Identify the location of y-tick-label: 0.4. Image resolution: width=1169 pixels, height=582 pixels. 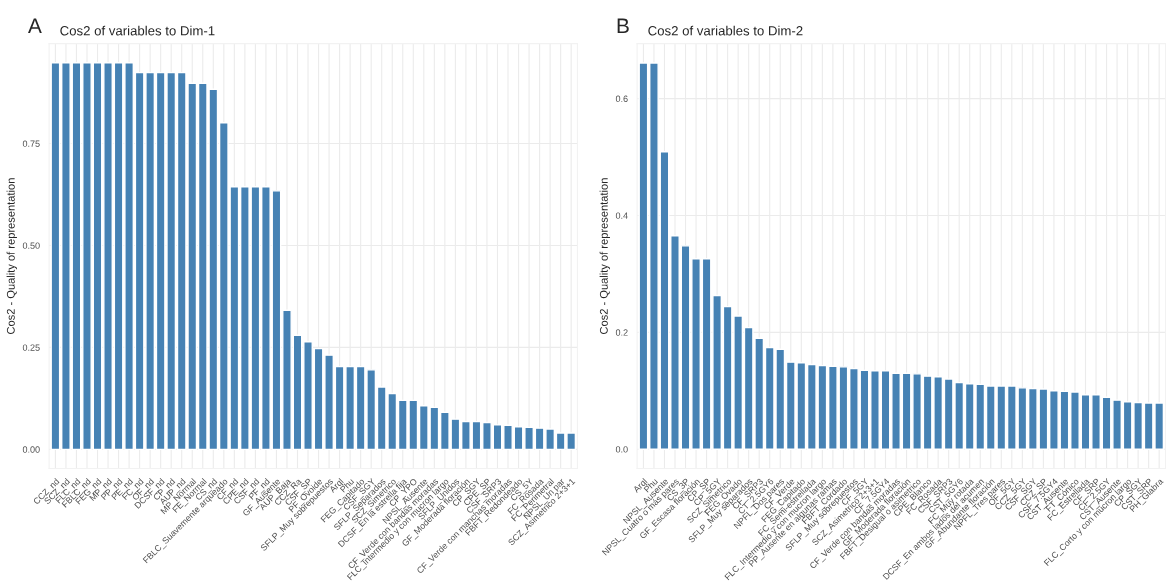
(621, 215).